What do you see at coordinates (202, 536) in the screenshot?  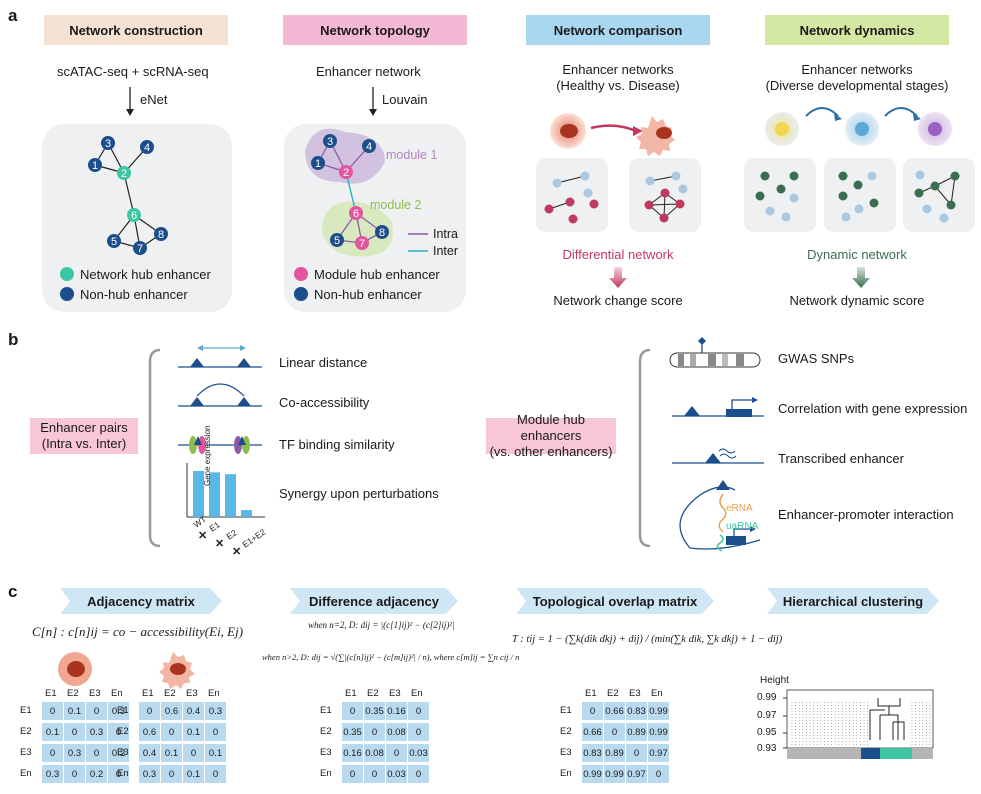 I see `bar-x1-icon: ✕` at bounding box center [202, 536].